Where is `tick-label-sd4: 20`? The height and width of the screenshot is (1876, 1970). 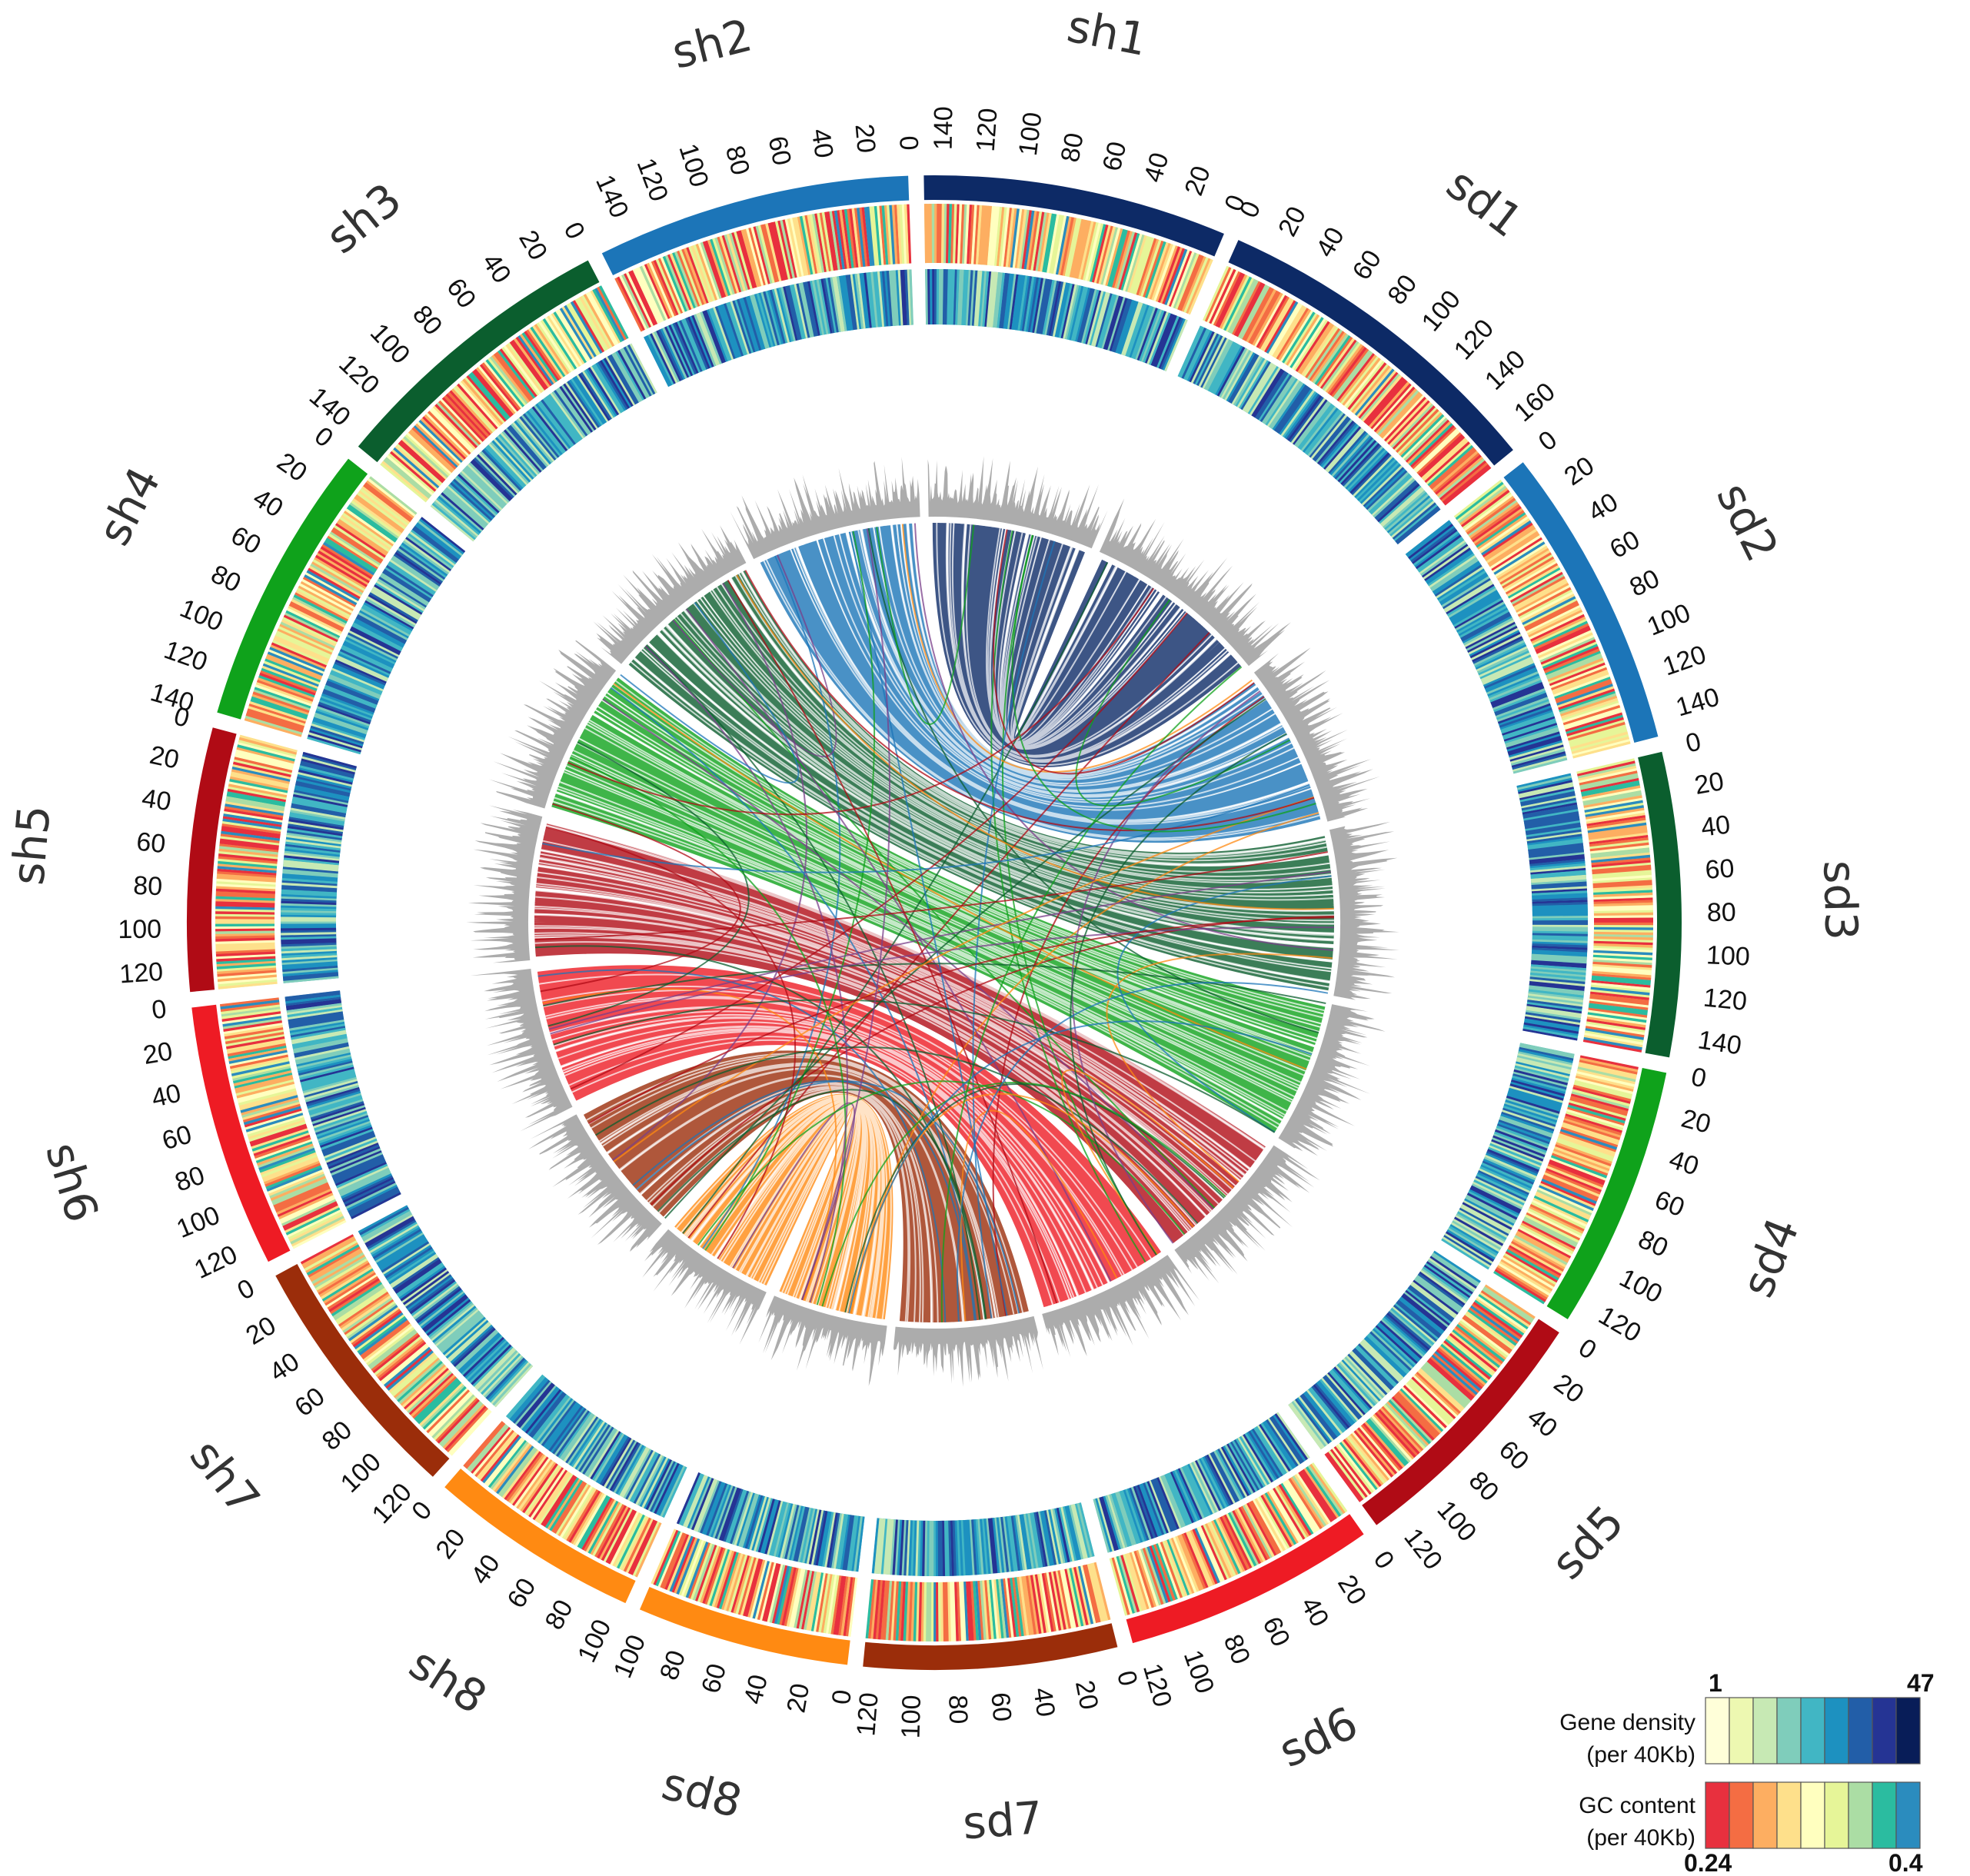
tick-label-sd4: 20 is located at coordinates (1696, 1121).